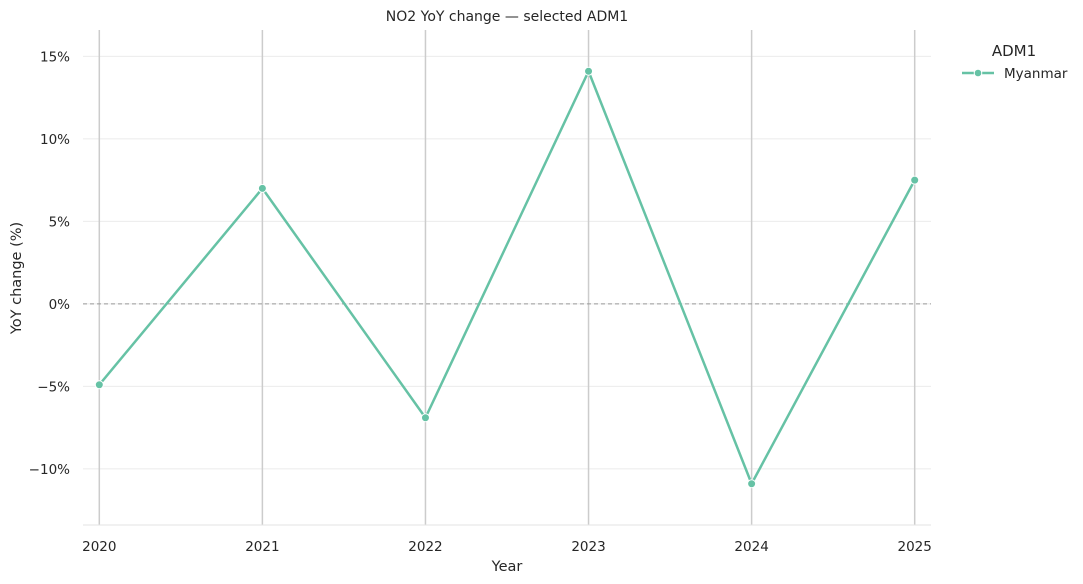 This screenshot has width=1083, height=584. Describe the element at coordinates (978, 73) in the screenshot. I see `legend-marker` at that location.